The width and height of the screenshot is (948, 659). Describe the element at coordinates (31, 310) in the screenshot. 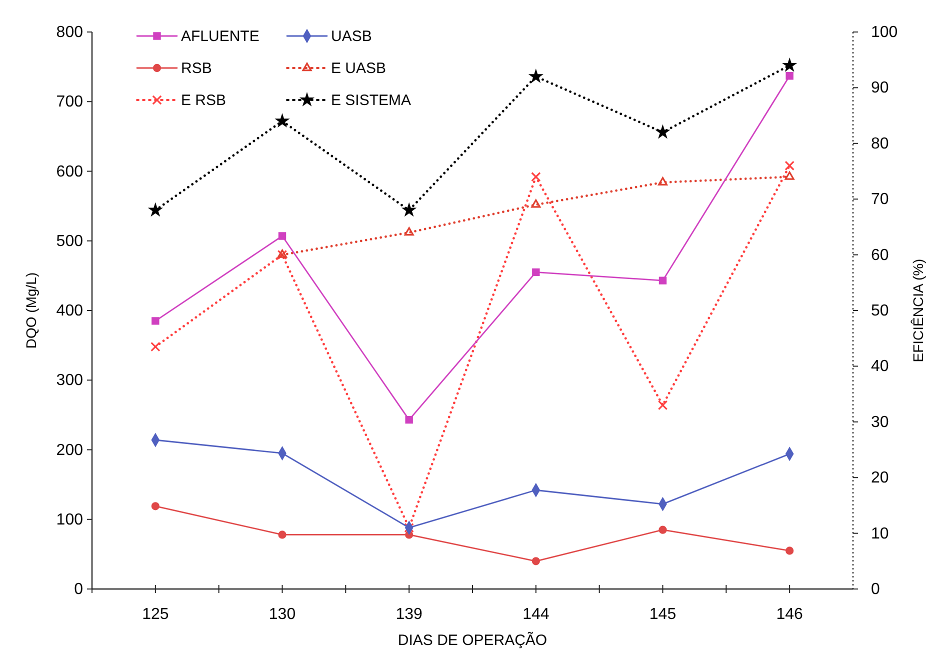

I see `y-axis-title: DQO (Mg/L)` at that location.